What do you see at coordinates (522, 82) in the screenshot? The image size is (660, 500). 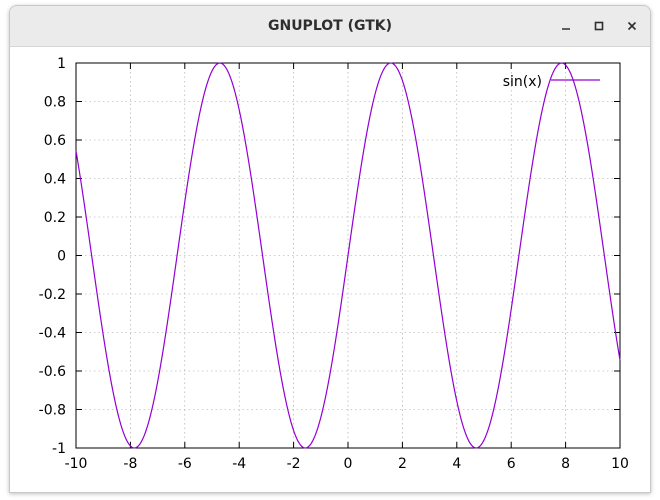 I see `legend-label: sin(x)` at bounding box center [522, 82].